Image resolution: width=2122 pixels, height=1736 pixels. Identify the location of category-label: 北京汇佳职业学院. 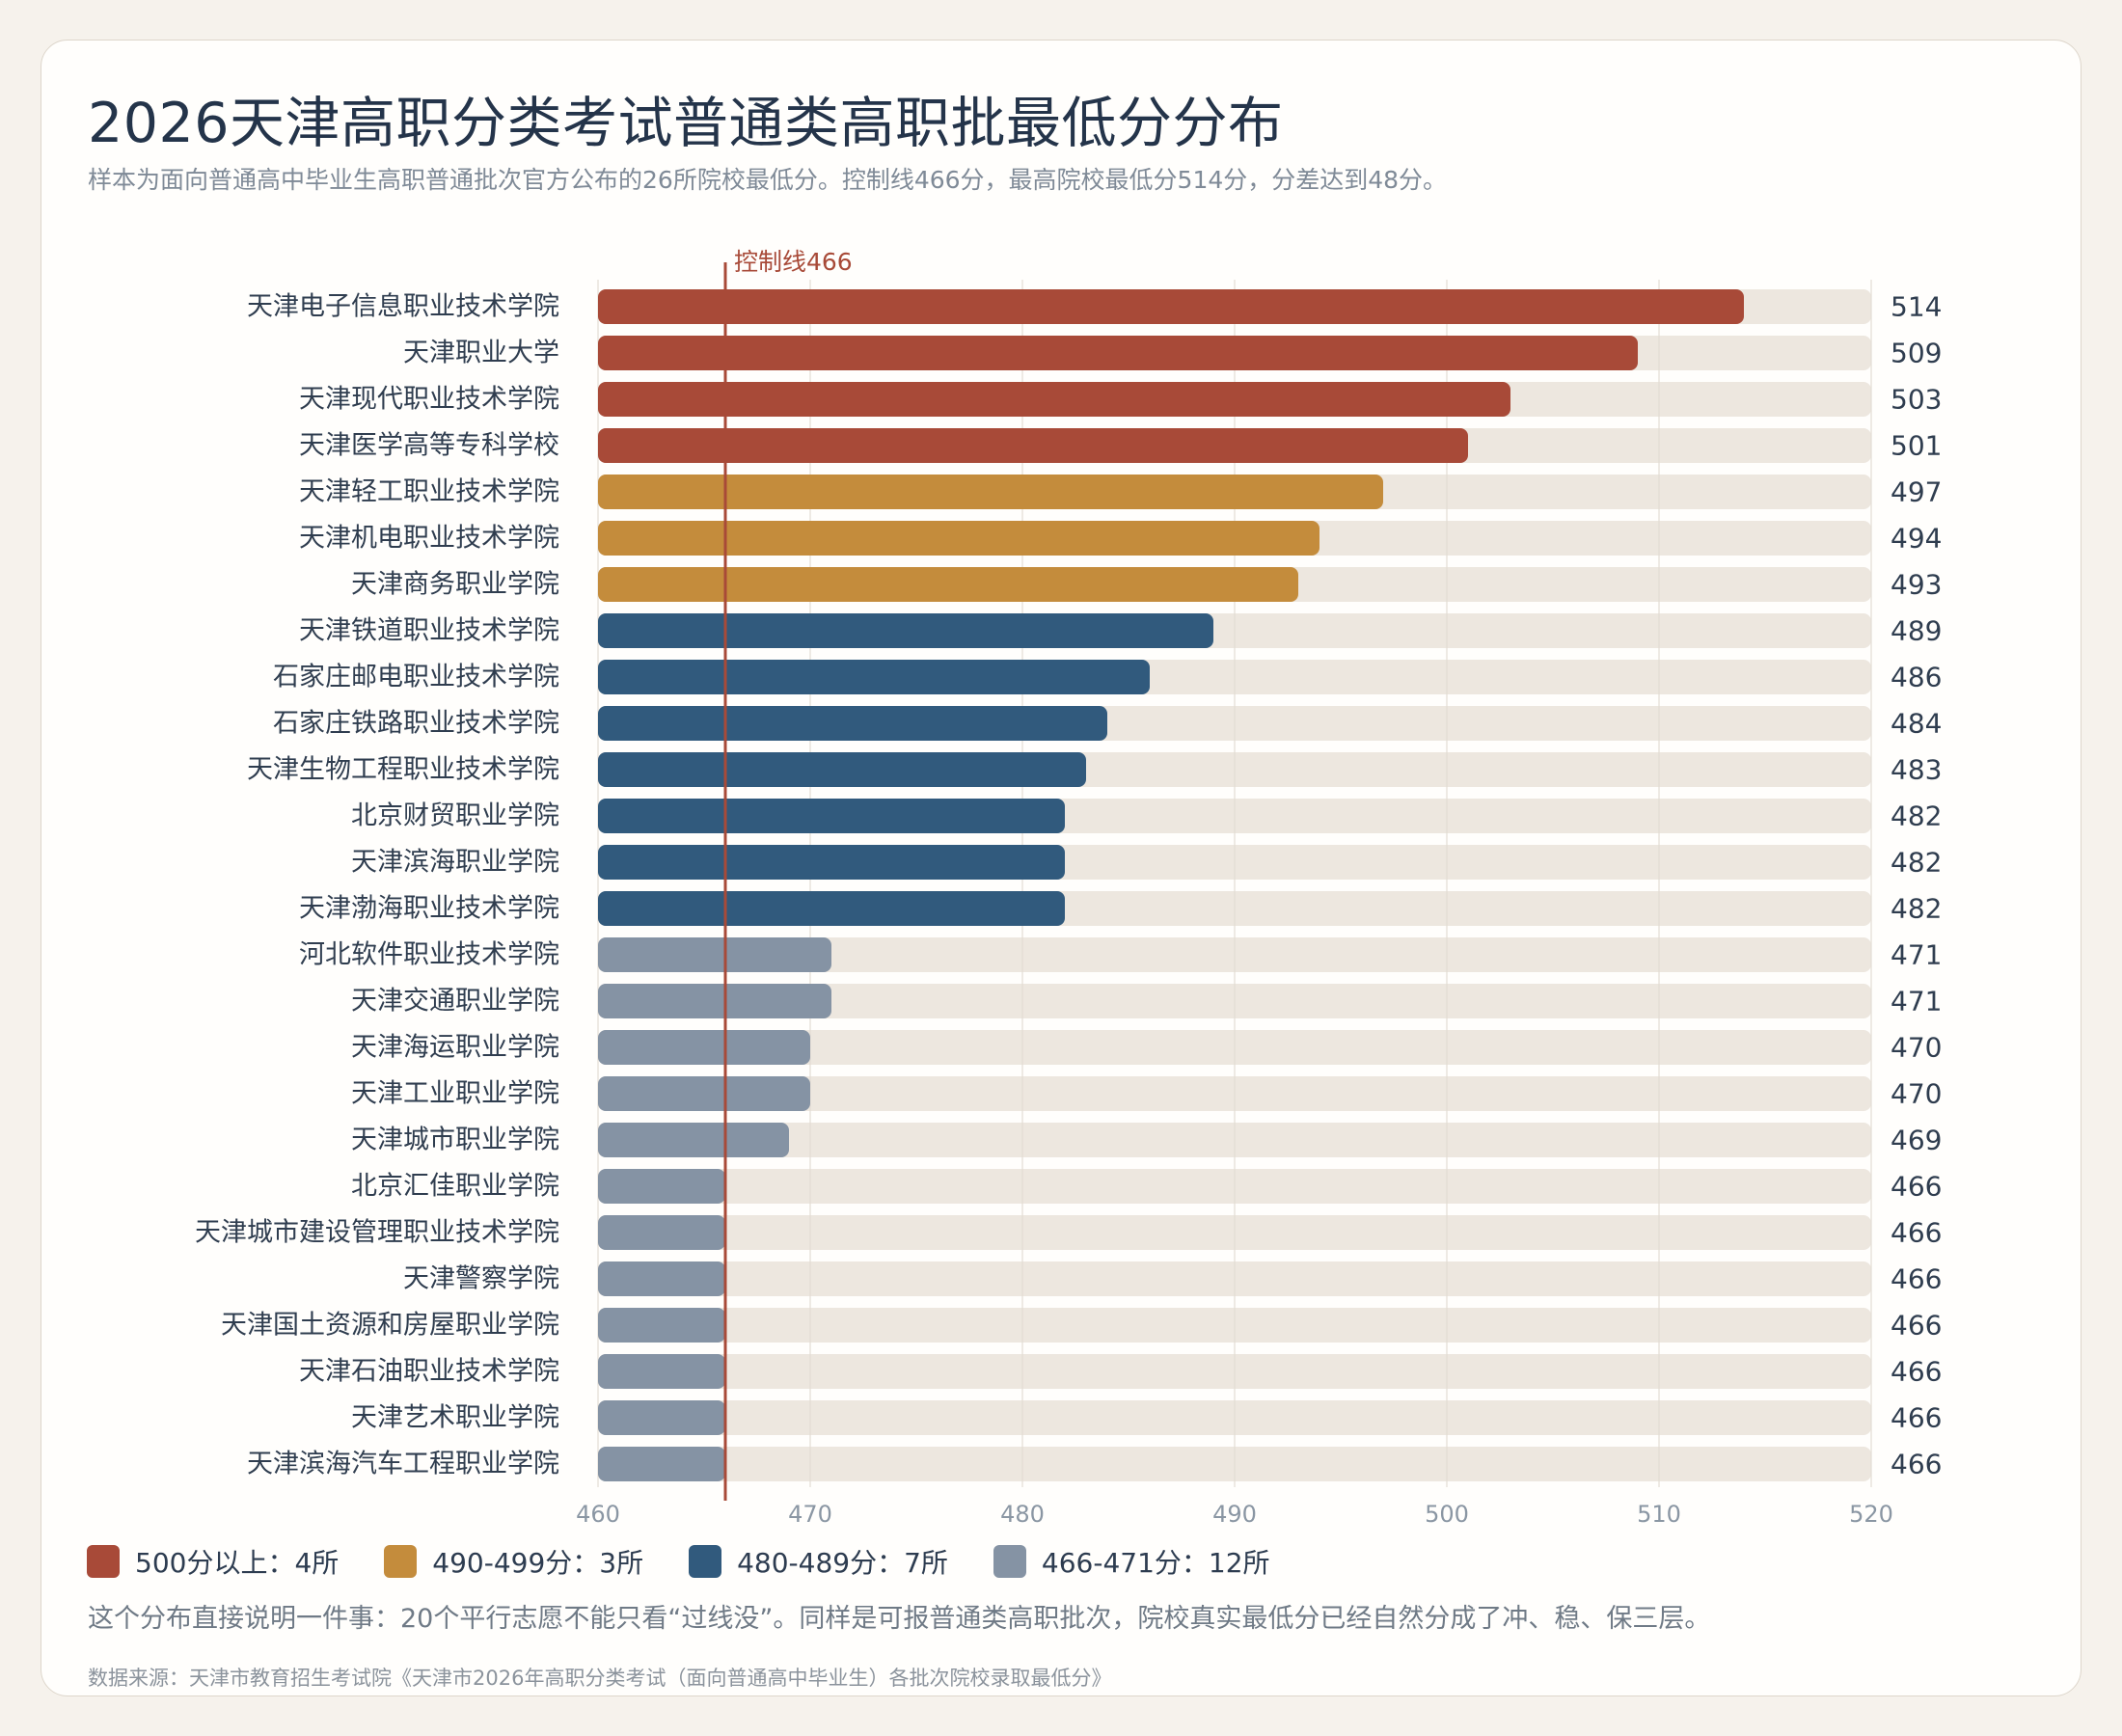
(455, 1187).